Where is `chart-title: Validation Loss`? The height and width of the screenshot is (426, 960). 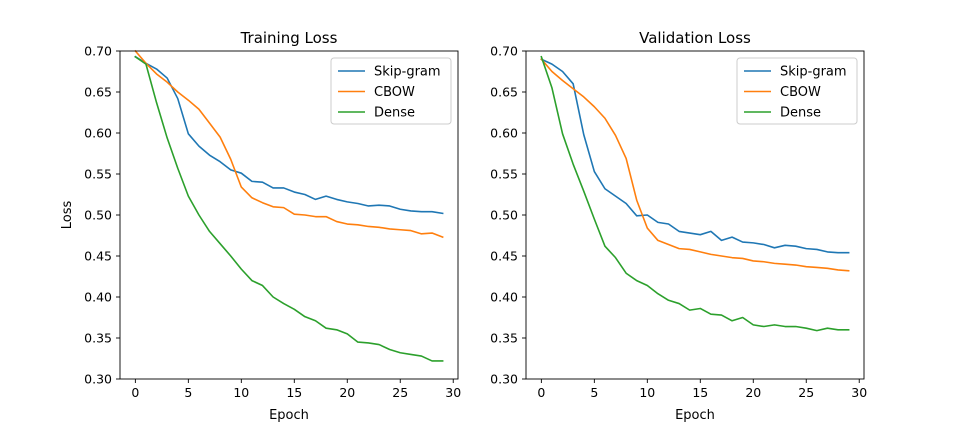
chart-title: Validation Loss is located at coordinates (695, 38).